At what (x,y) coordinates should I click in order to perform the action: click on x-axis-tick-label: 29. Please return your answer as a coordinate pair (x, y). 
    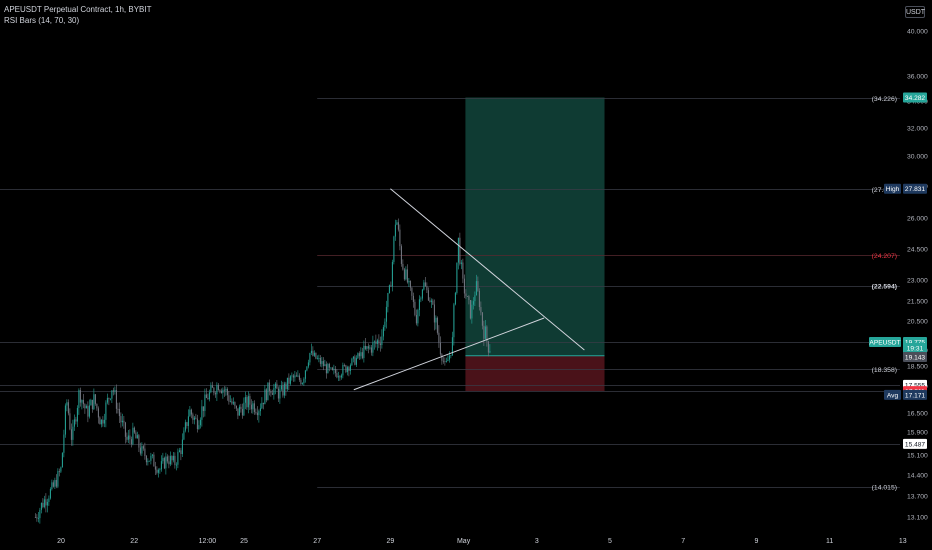
    Looking at the image, I should click on (391, 541).